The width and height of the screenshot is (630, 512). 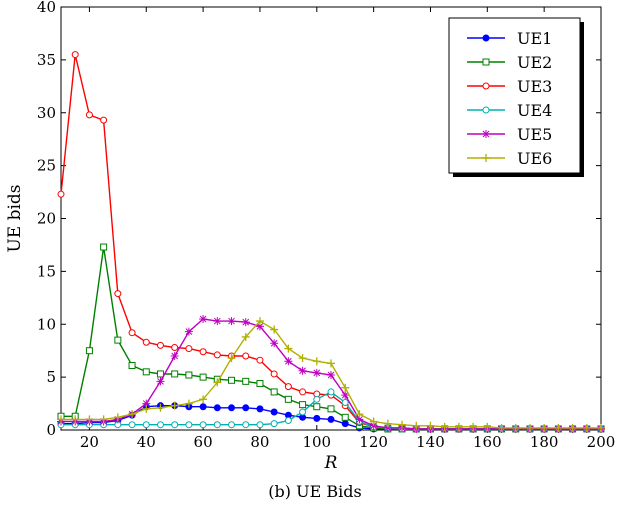 I want to click on legend-label: UE3, so click(x=534, y=86).